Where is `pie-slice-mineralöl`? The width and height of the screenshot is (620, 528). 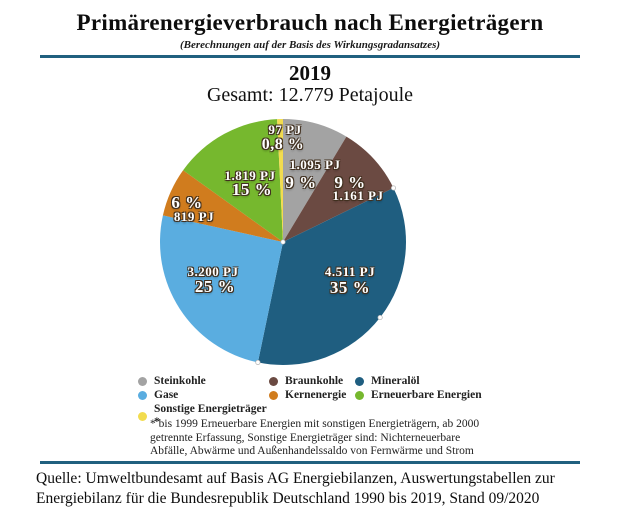
pie-slice-mineralöl is located at coordinates (331, 276).